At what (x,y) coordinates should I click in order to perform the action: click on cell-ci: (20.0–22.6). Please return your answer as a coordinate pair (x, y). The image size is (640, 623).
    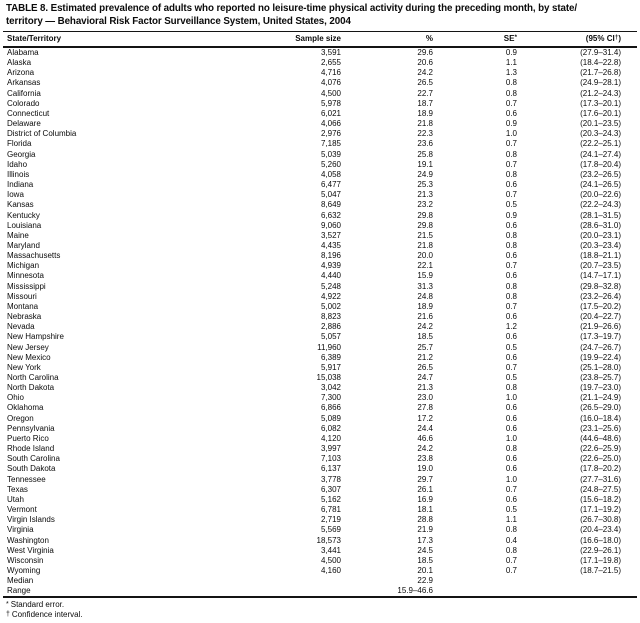
    Looking at the image, I should click on (600, 195).